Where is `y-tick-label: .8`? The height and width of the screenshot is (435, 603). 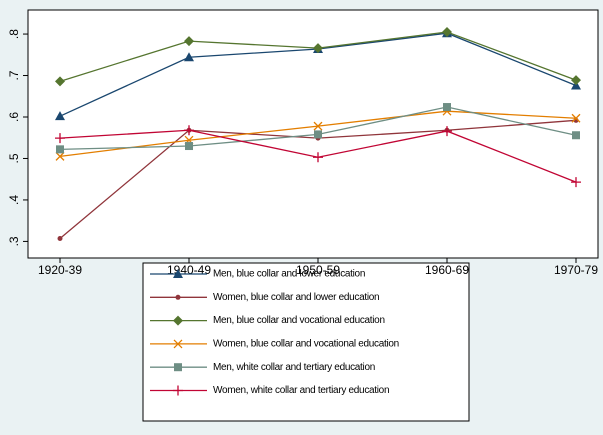 y-tick-label: .8 is located at coordinates (14, 34).